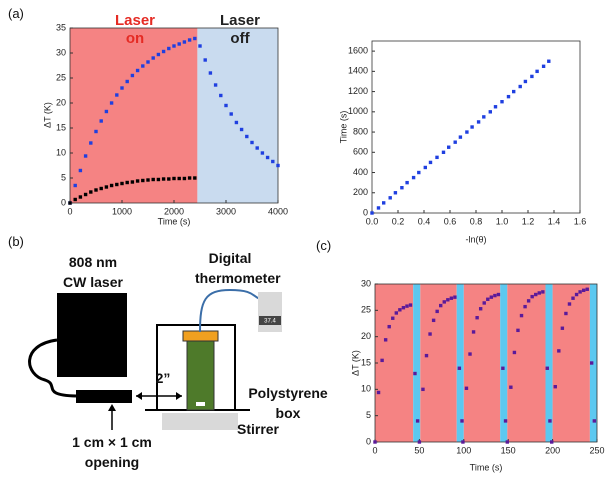 Image resolution: width=606 pixels, height=482 pixels. What do you see at coordinates (360, 152) in the screenshot?
I see `y-tick-label: 600` at bounding box center [360, 152].